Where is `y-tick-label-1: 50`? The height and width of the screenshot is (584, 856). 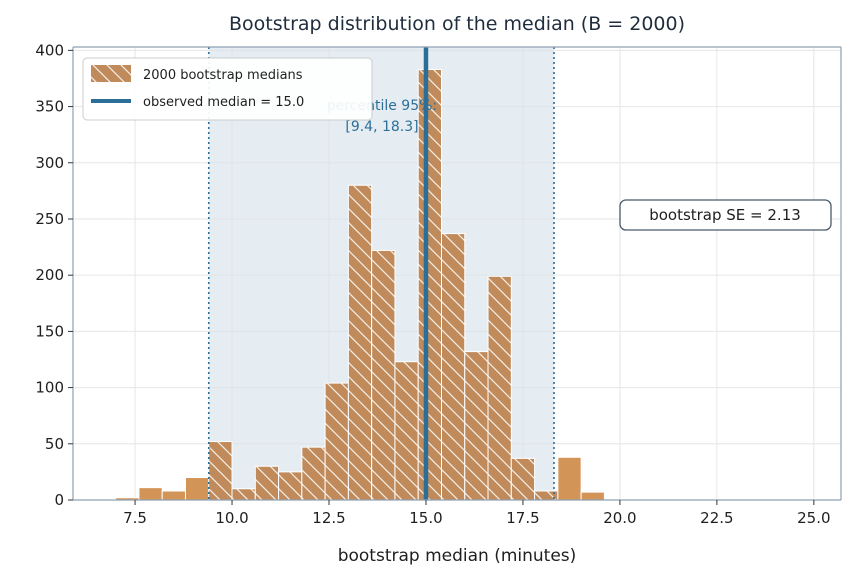 y-tick-label-1: 50 is located at coordinates (54, 444).